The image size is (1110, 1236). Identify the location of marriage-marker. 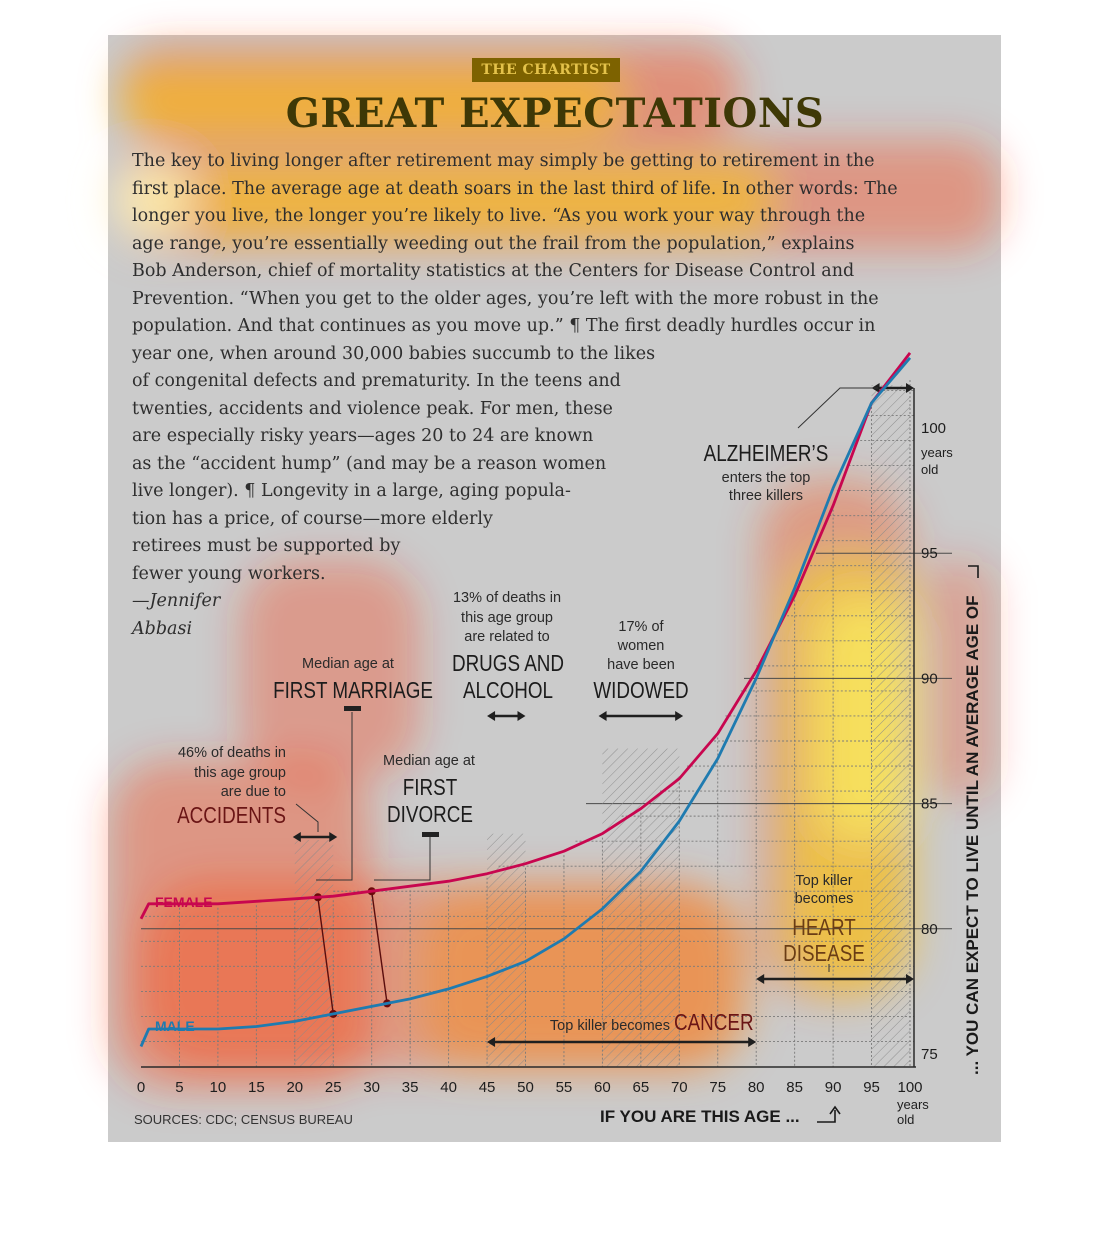
(352, 708).